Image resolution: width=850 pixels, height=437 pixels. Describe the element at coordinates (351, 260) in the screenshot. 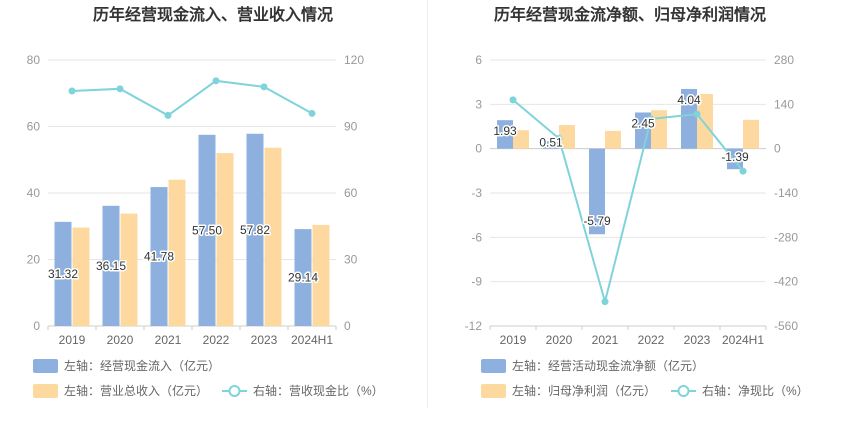

I see `right-axis-tick-label: 30` at that location.